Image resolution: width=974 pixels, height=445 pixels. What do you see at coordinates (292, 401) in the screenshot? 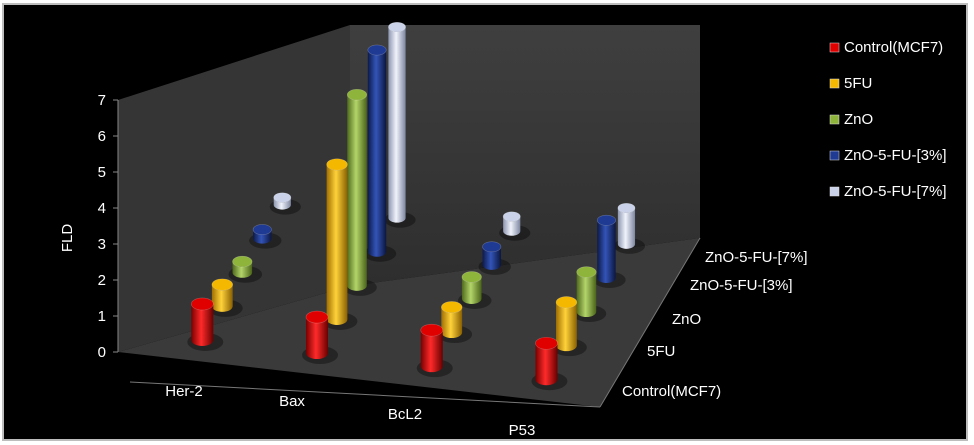
I see `category-label: Bax` at bounding box center [292, 401].